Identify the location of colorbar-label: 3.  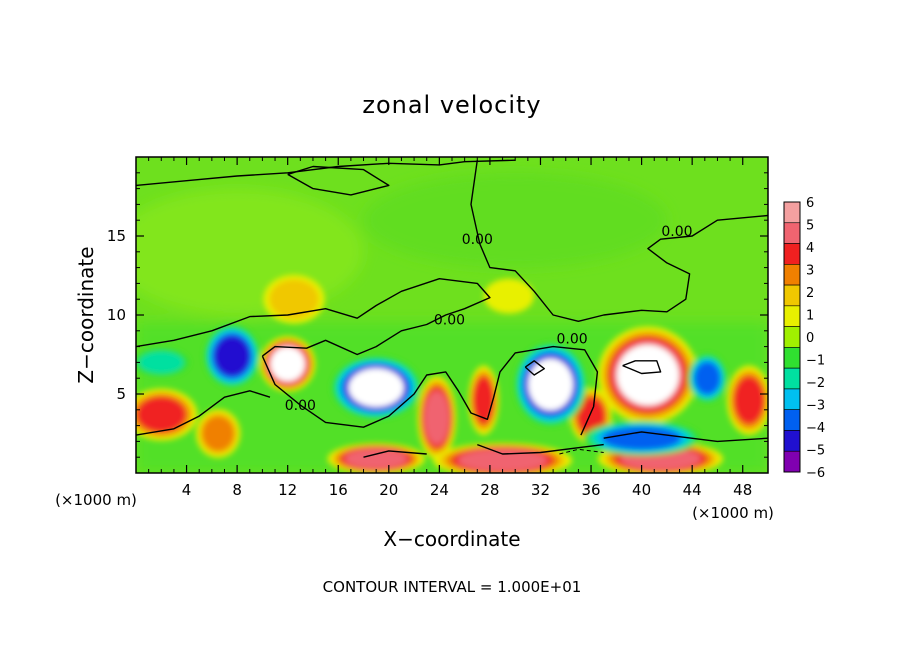
(810, 271).